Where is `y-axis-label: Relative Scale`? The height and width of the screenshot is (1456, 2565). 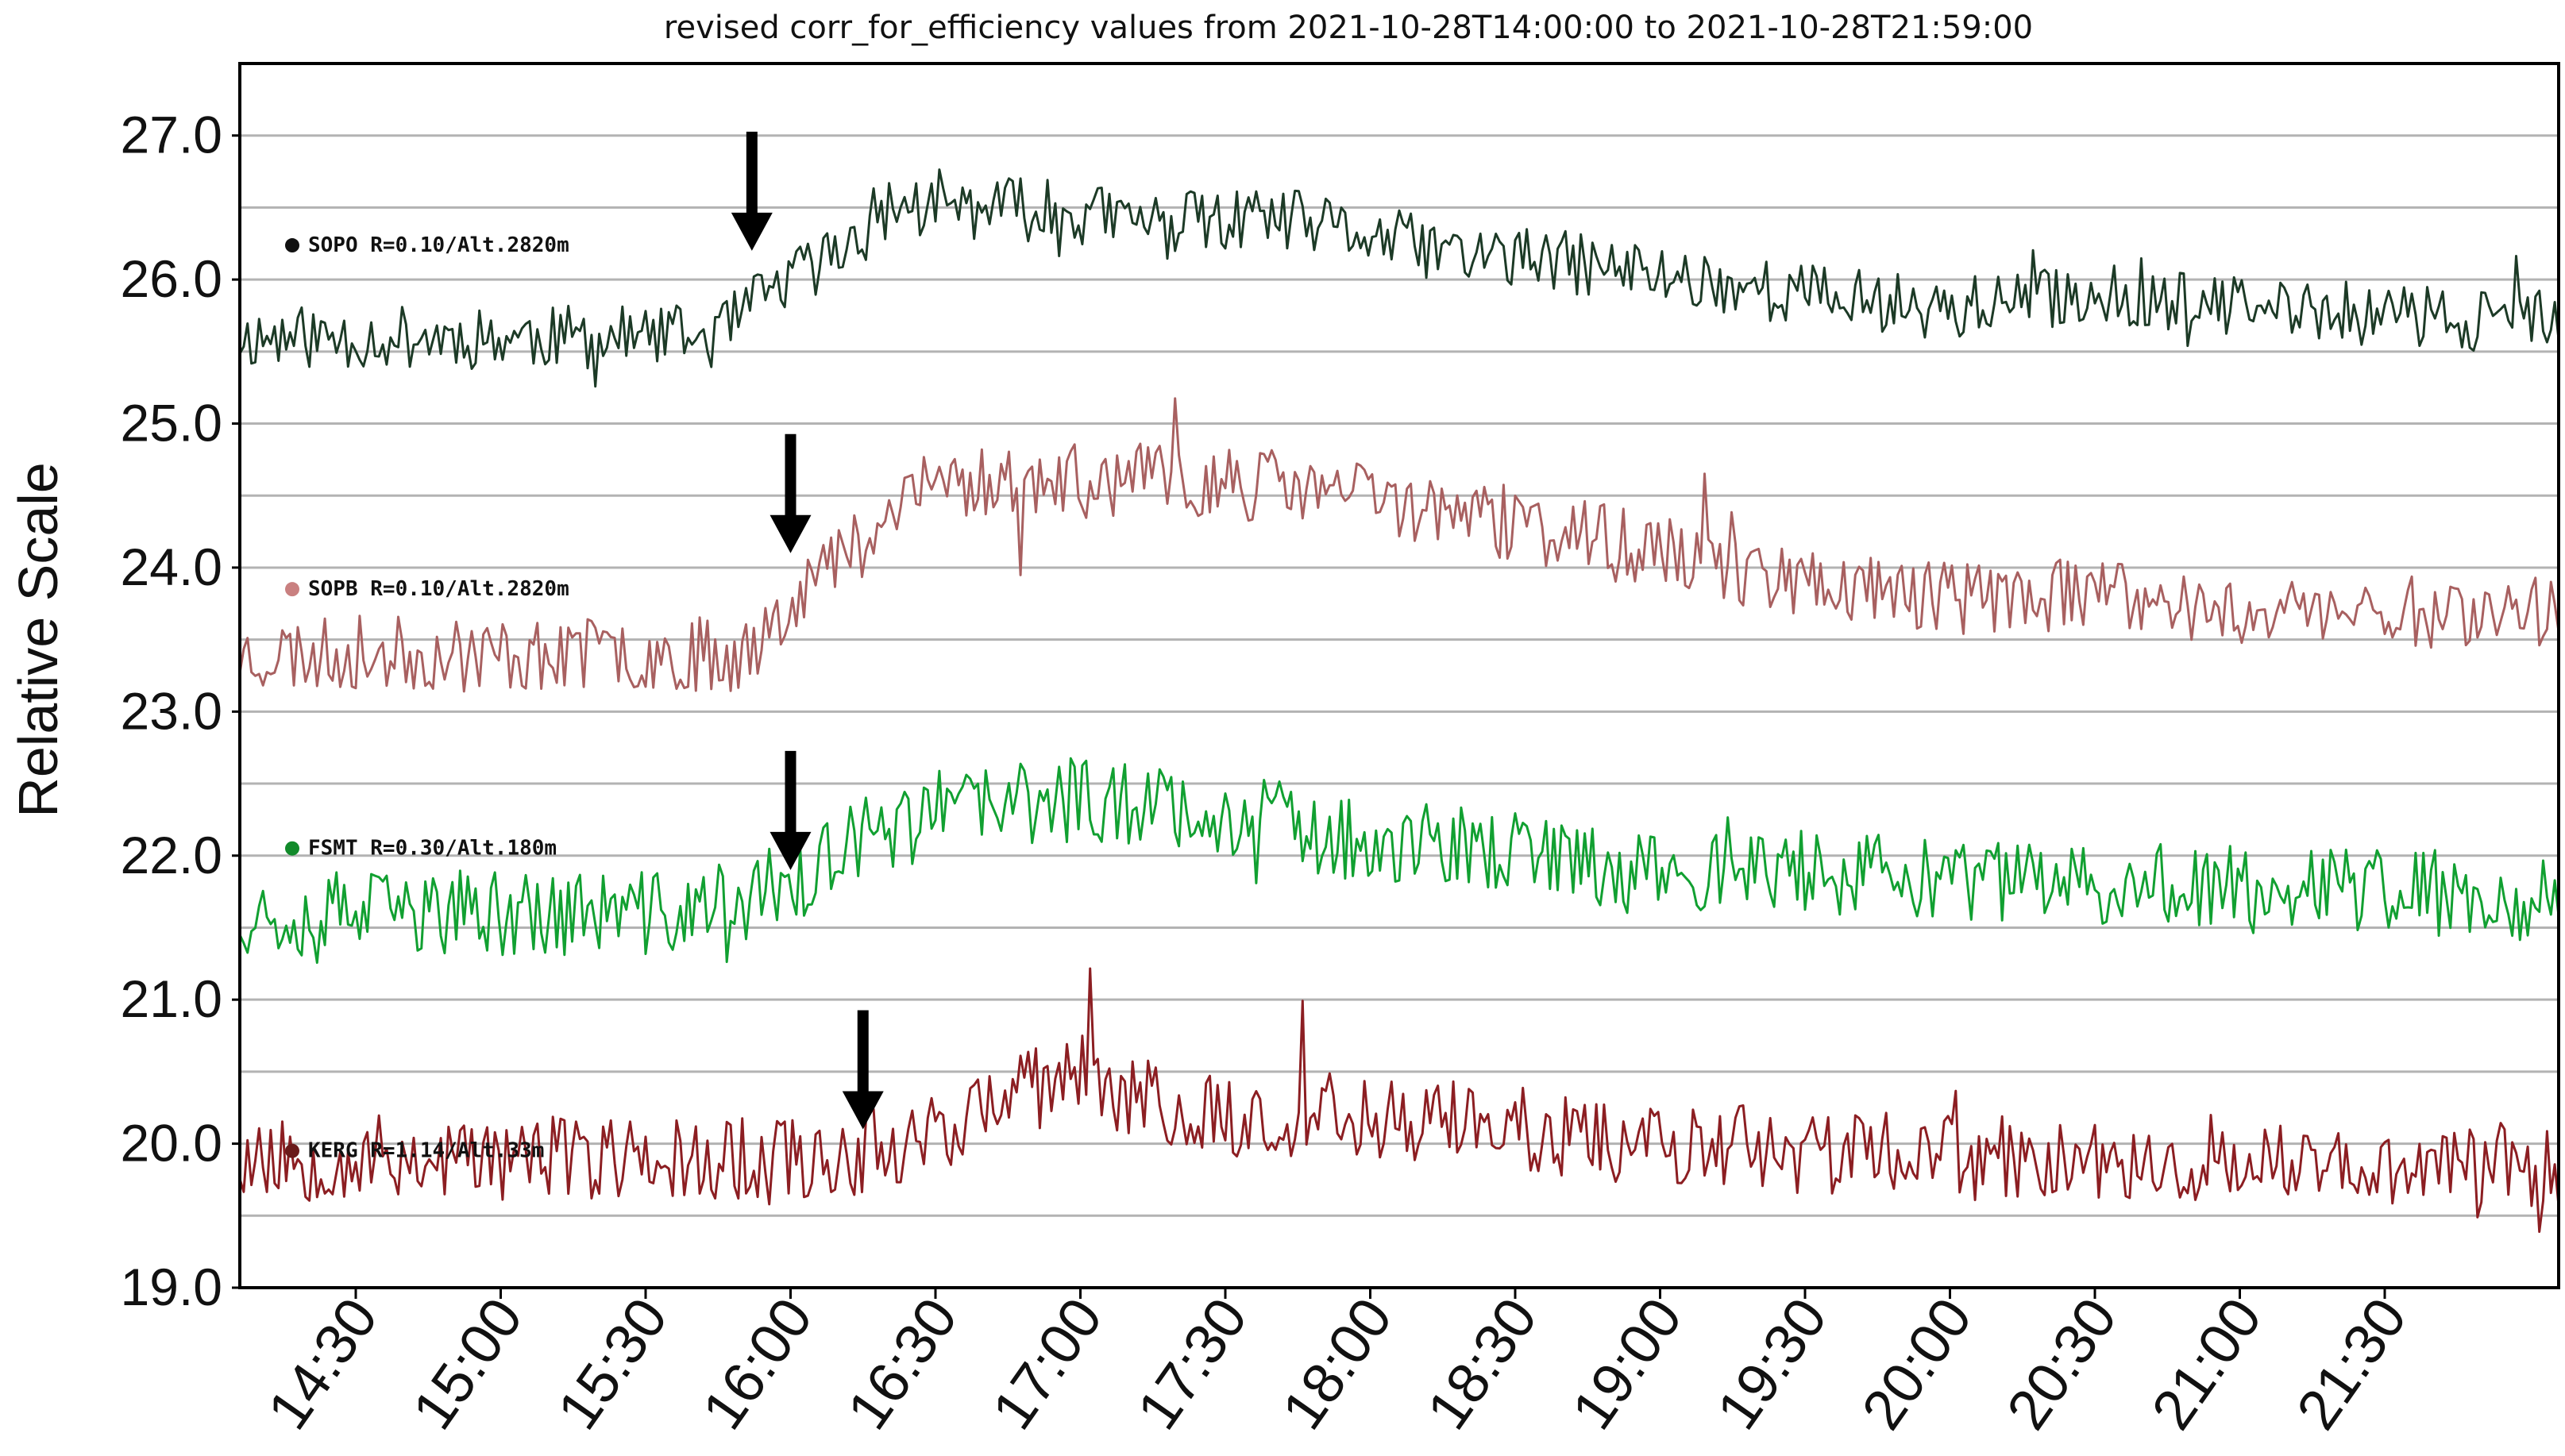
y-axis-label: Relative Scale is located at coordinates (38, 639).